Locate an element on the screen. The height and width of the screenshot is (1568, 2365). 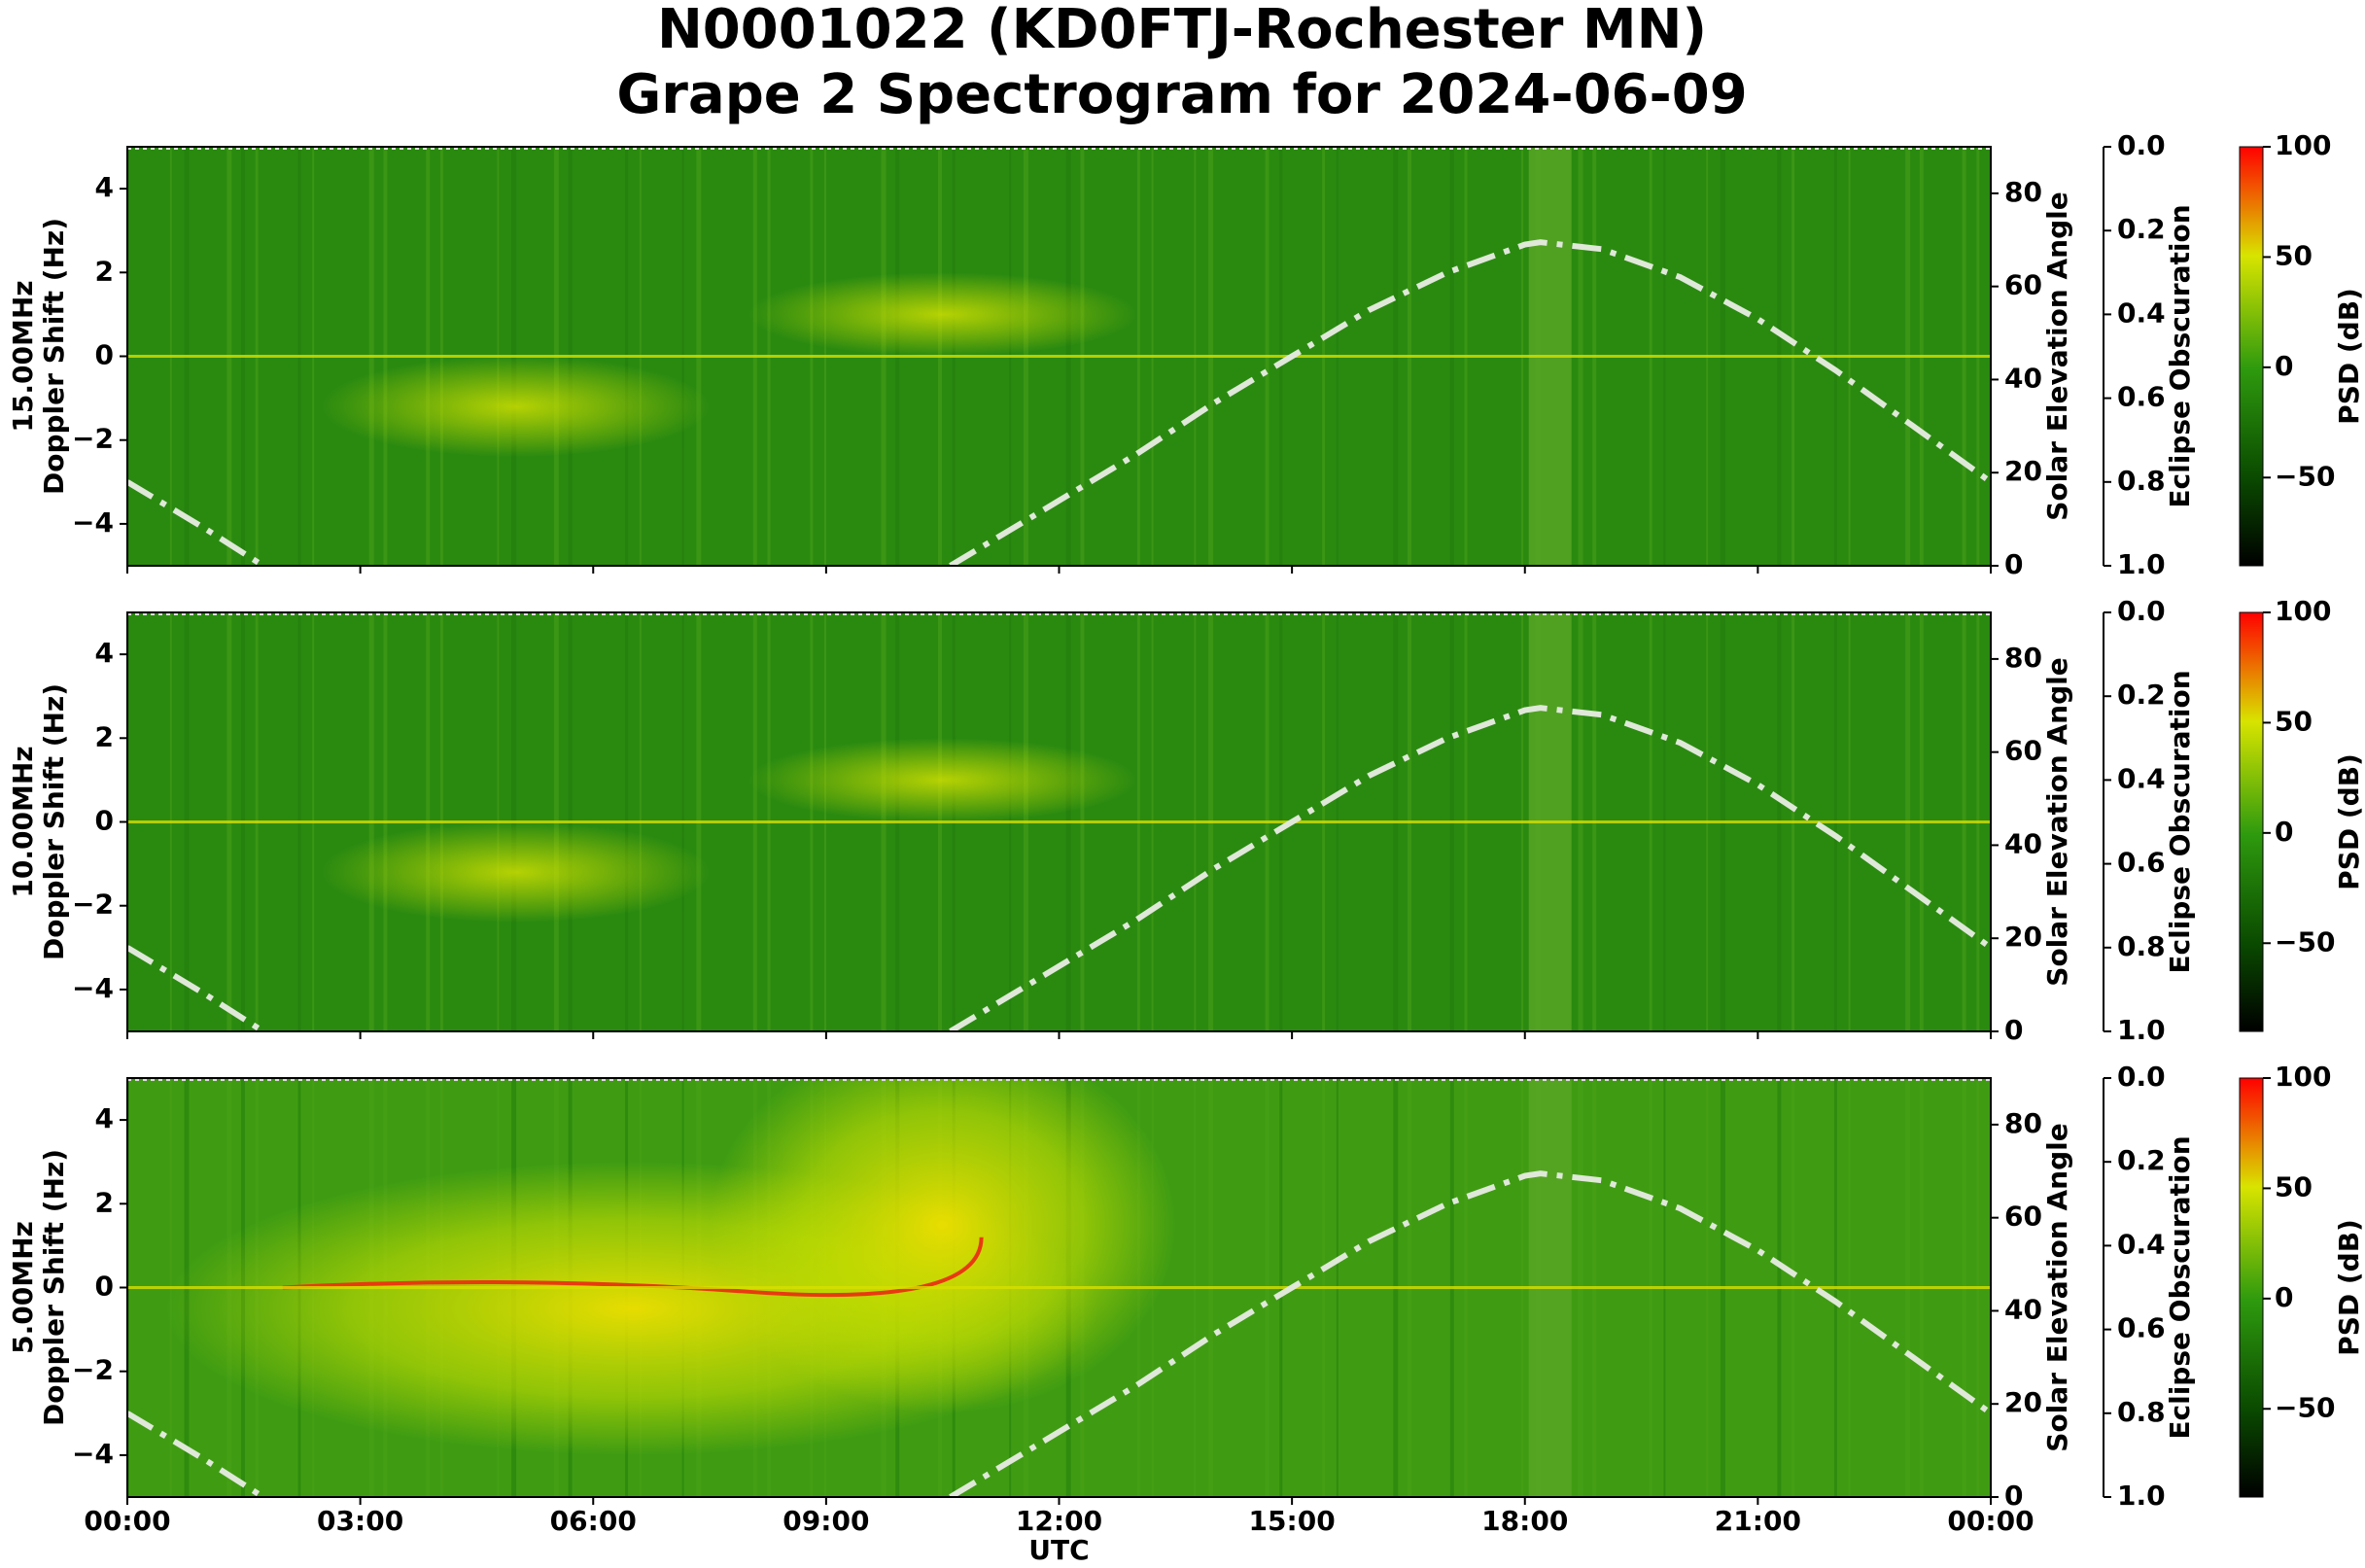
y-axis-label: 10.00MHz is located at coordinates (23, 821).